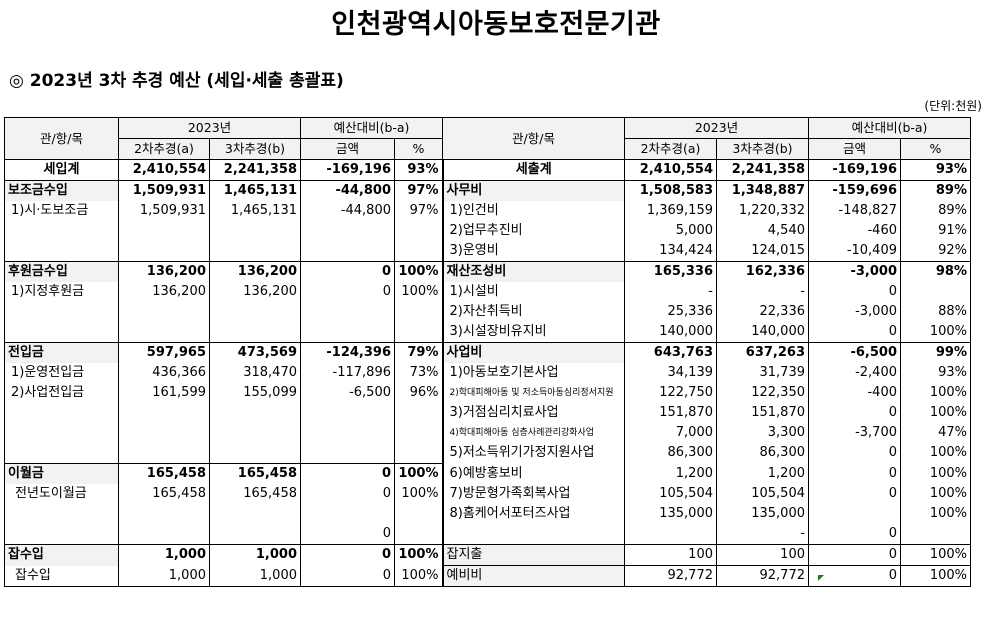  I want to click on right-item-cell: 사업비, so click(533, 352).